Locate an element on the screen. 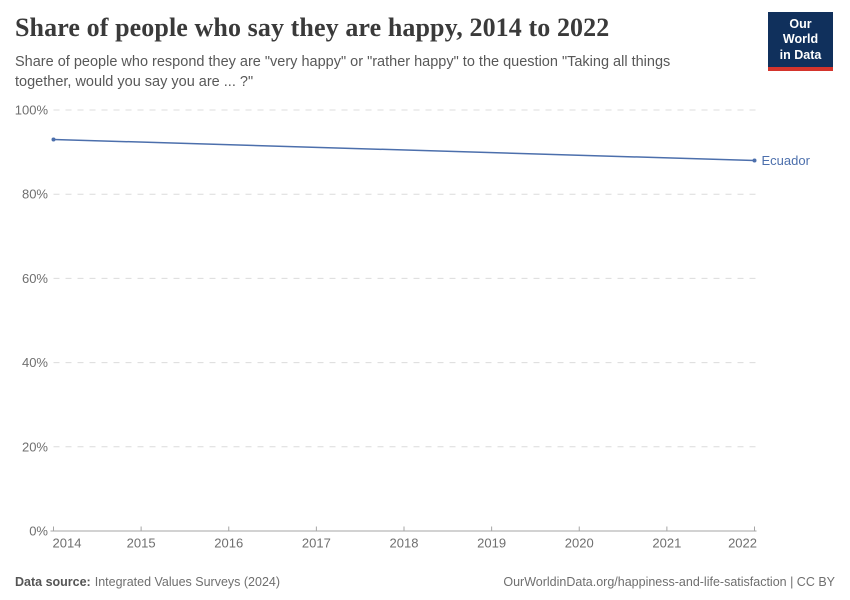  x-axis-label: 2016 is located at coordinates (228, 543).